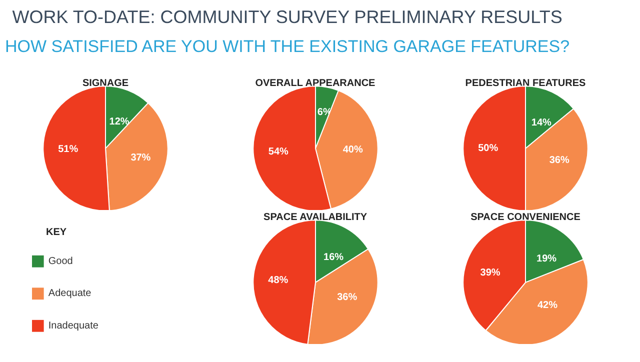 The height and width of the screenshot is (362, 640). What do you see at coordinates (541, 122) in the screenshot?
I see `data-label: 14%` at bounding box center [541, 122].